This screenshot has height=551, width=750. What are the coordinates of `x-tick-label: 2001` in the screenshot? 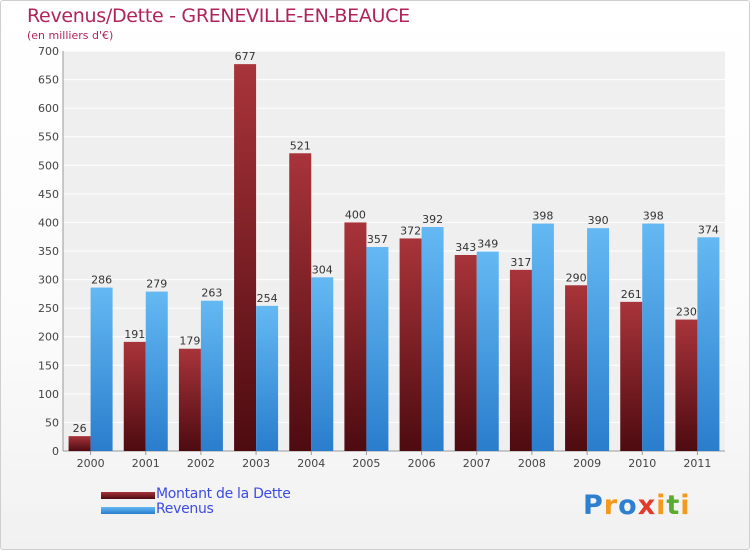 It's located at (146, 463).